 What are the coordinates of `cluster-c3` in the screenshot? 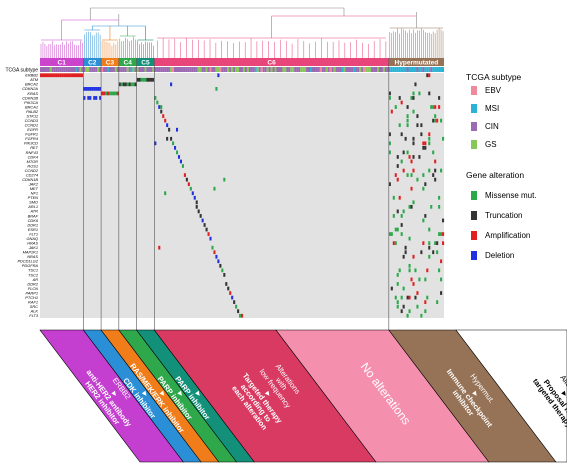 It's located at (110, 62).